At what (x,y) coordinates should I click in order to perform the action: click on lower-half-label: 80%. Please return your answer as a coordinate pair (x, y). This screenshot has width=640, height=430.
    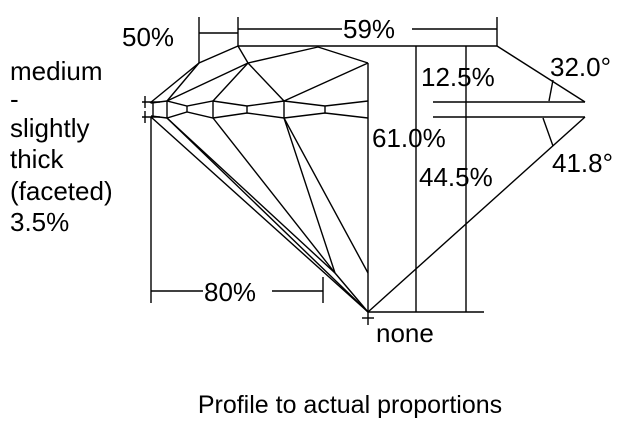
    Looking at the image, I should click on (230, 292).